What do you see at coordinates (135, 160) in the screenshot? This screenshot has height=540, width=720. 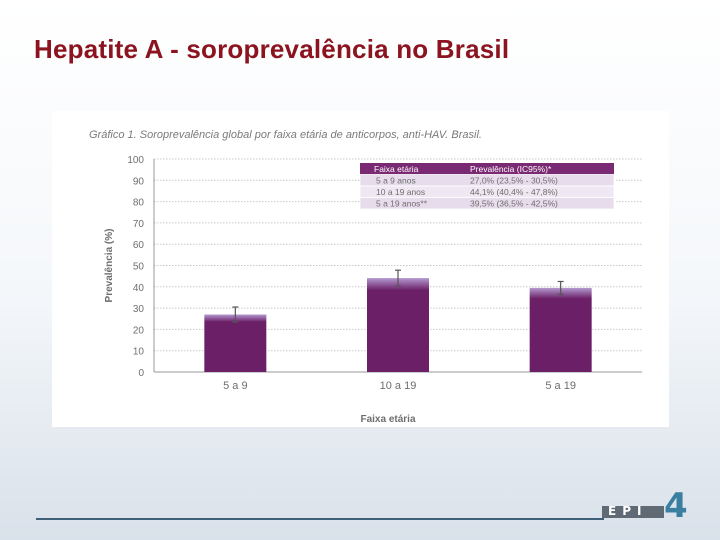 I see `y-tick-label: 100` at bounding box center [135, 160].